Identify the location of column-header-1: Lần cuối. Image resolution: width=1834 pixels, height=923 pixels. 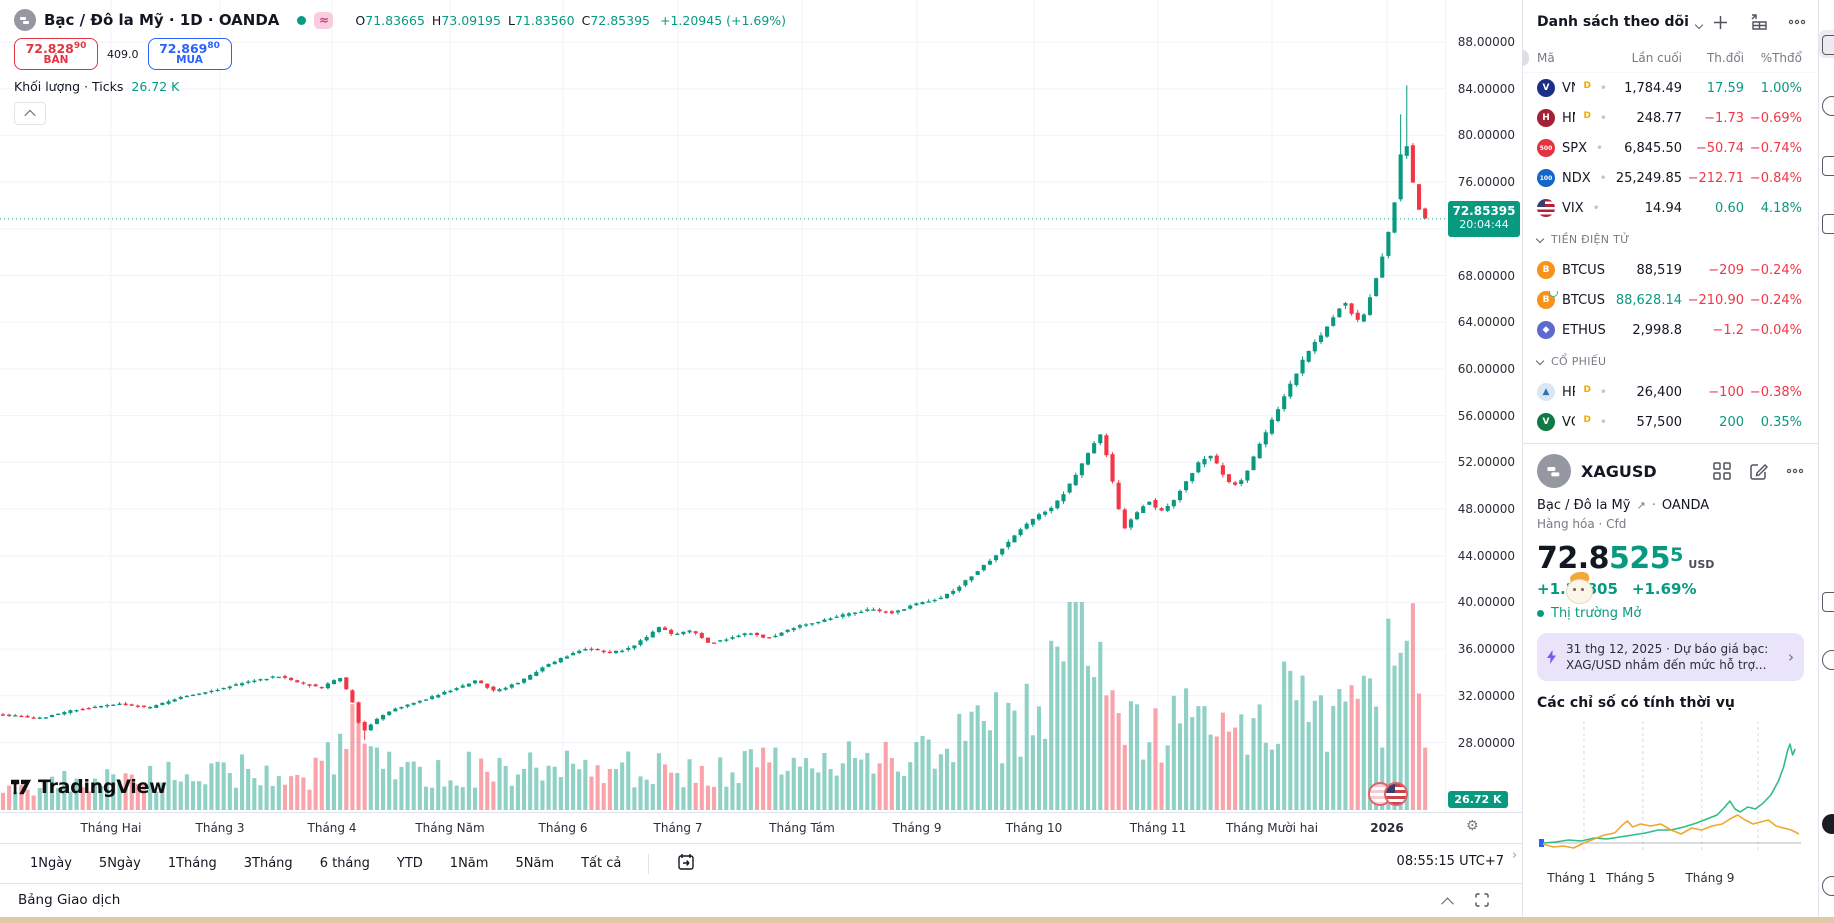
(1656, 58).